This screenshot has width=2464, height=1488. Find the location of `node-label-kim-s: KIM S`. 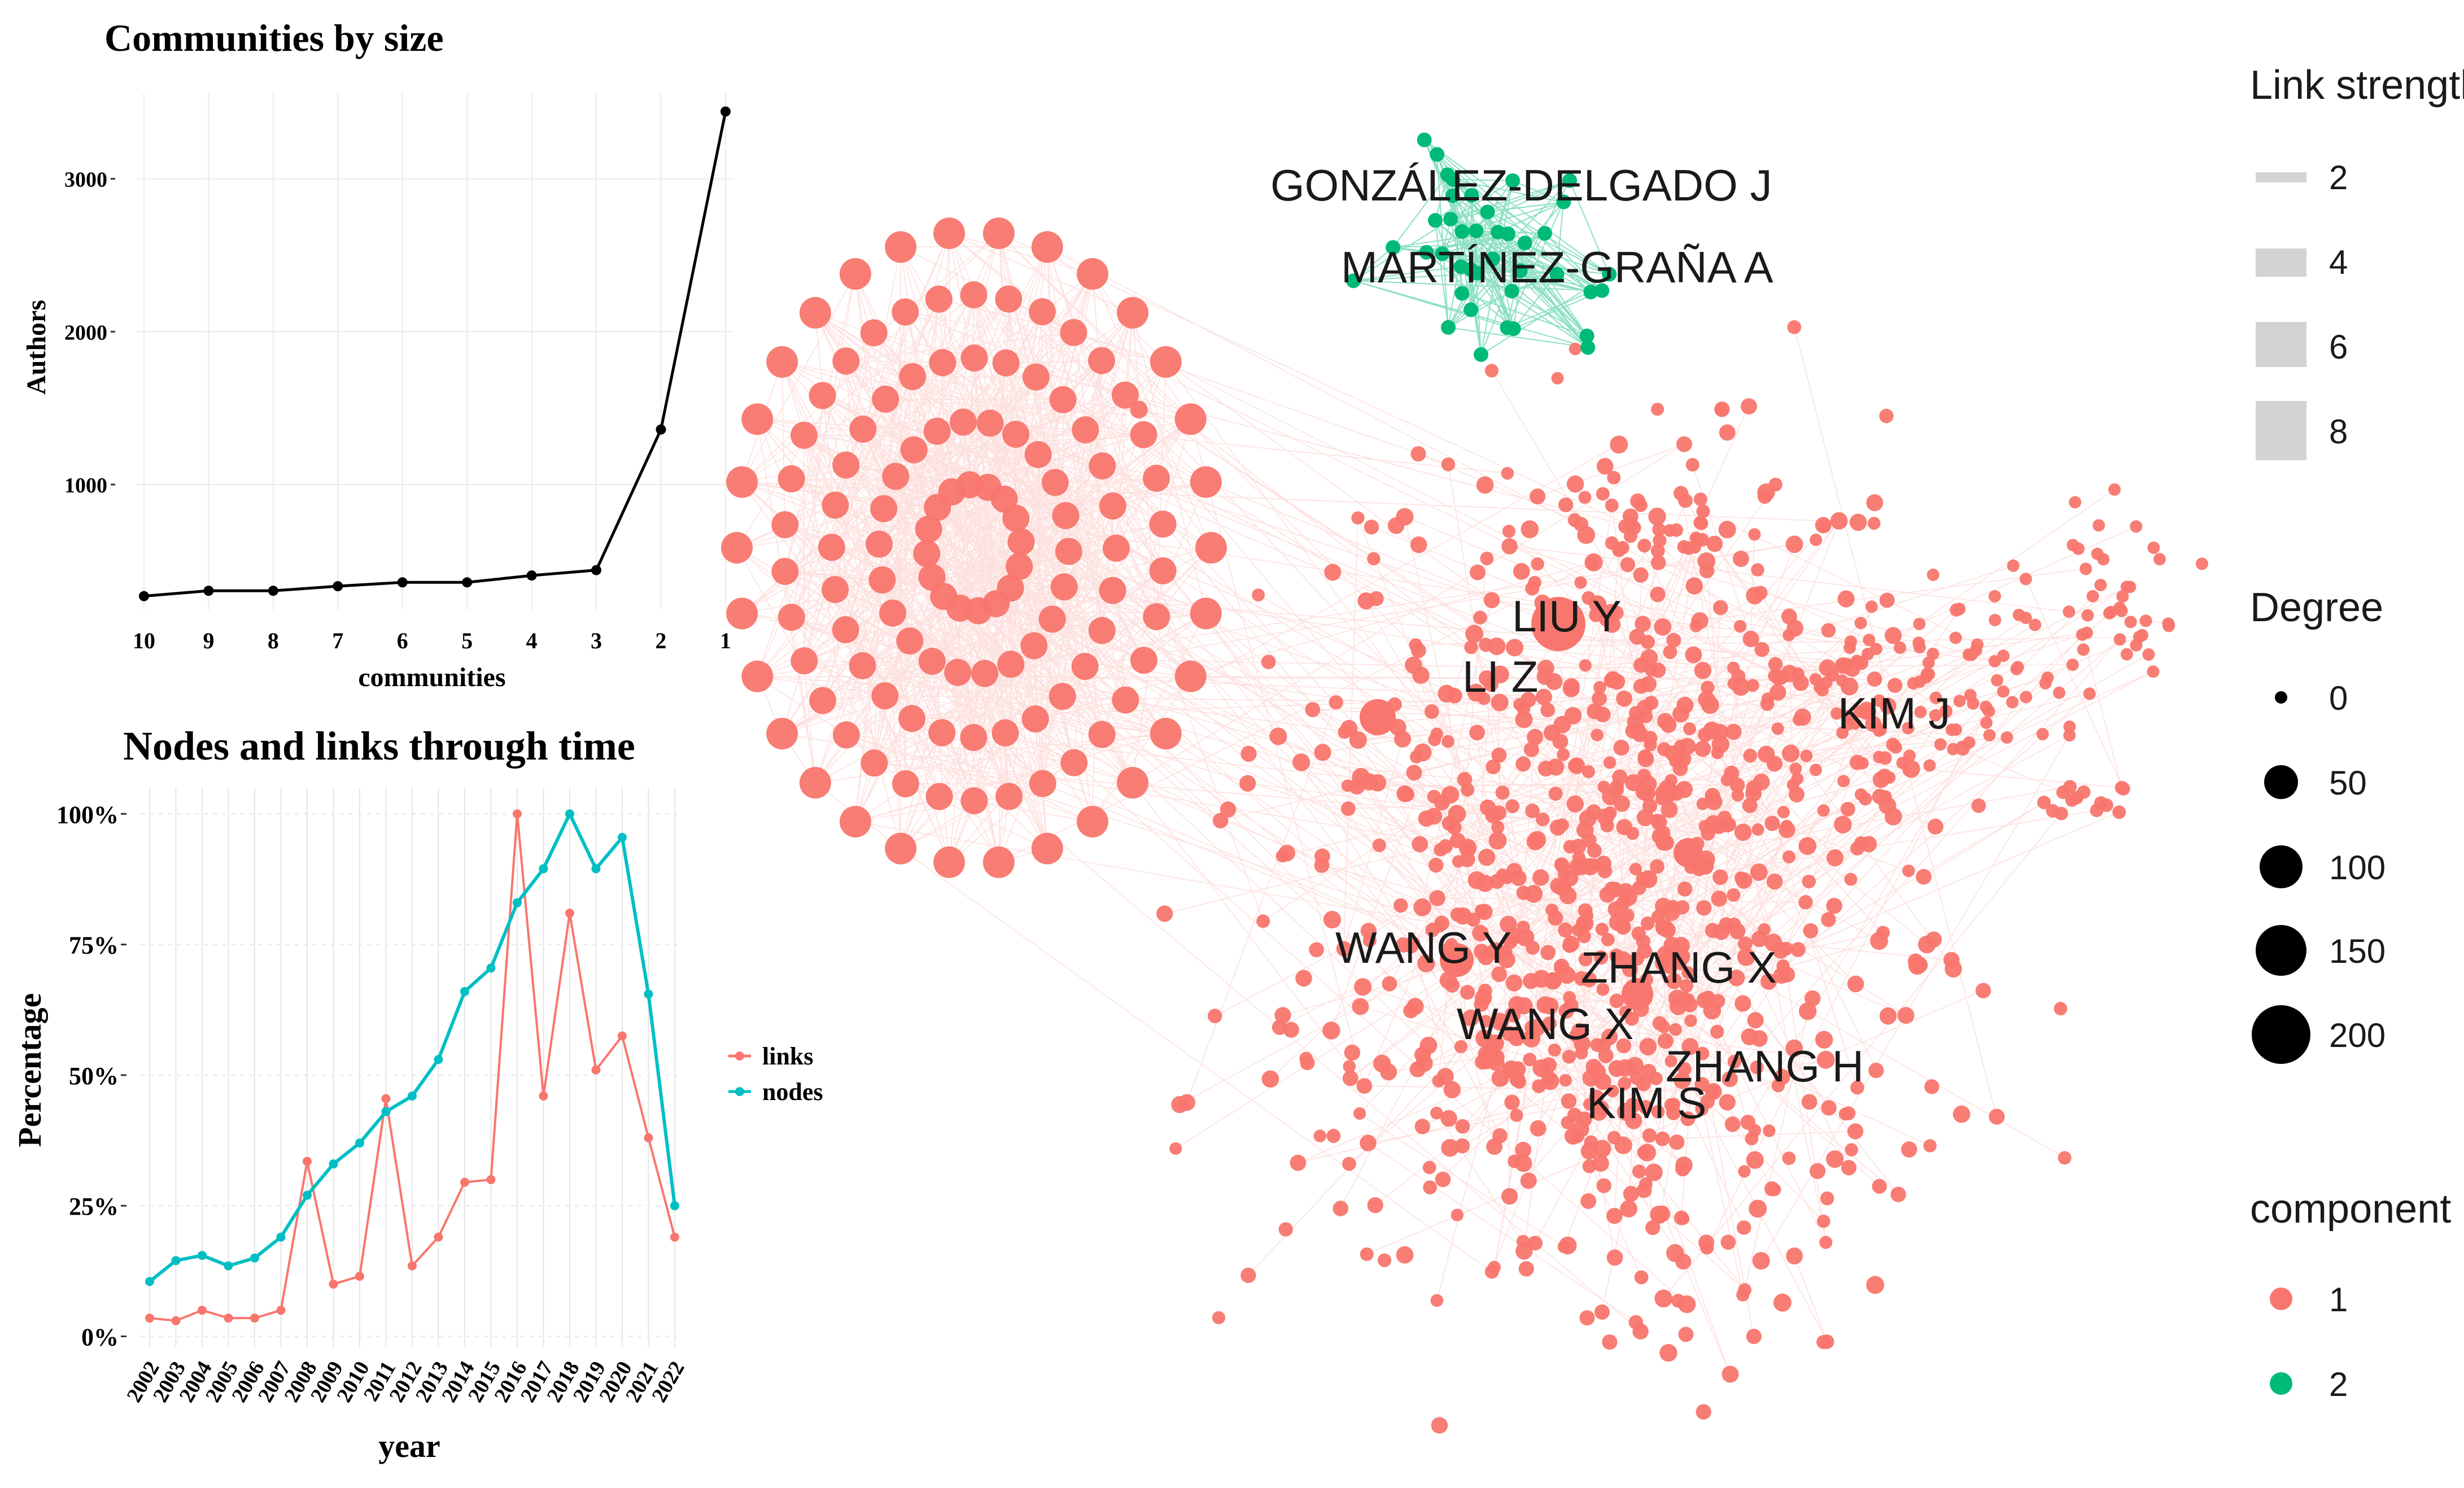

node-label-kim-s: KIM S is located at coordinates (1646, 1103).